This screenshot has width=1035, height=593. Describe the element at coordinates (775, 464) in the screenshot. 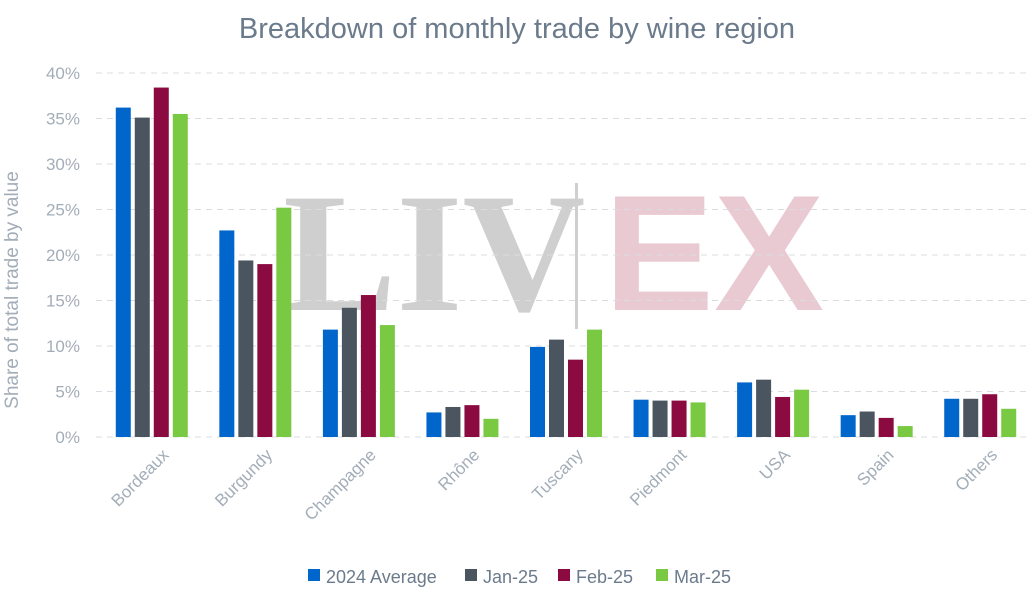

I see `x-category-label: USA` at that location.